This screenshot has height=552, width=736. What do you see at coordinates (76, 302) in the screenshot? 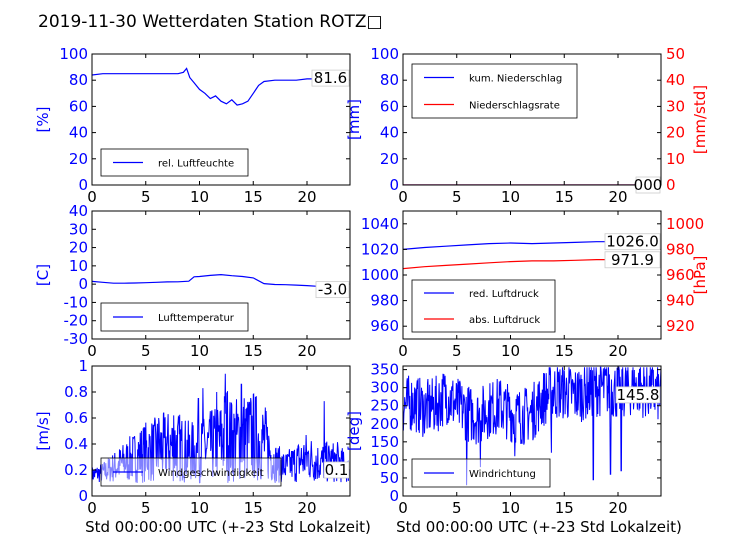
I see `y-tick-label: -10` at bounding box center [76, 302].